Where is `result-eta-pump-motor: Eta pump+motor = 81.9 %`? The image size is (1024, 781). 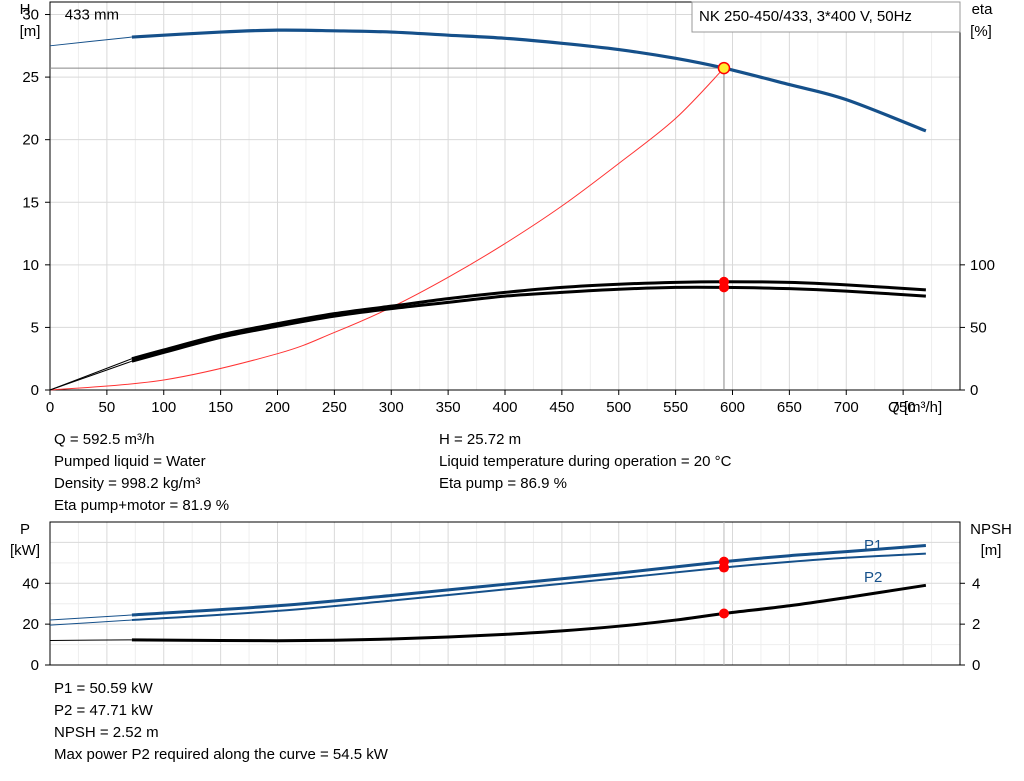 result-eta-pump-motor: Eta pump+motor = 81.9 % is located at coordinates (142, 505).